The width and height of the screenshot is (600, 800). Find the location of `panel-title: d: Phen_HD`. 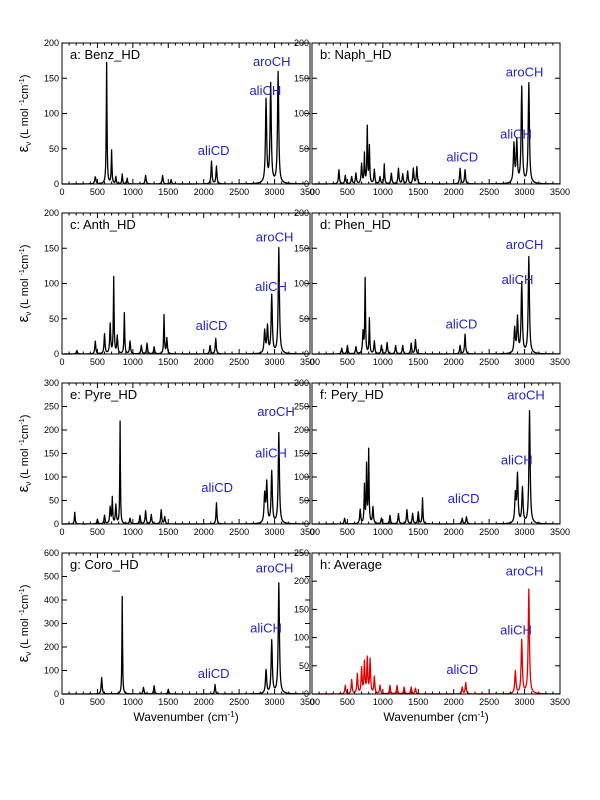

panel-title: d: Phen_HD is located at coordinates (355, 224).